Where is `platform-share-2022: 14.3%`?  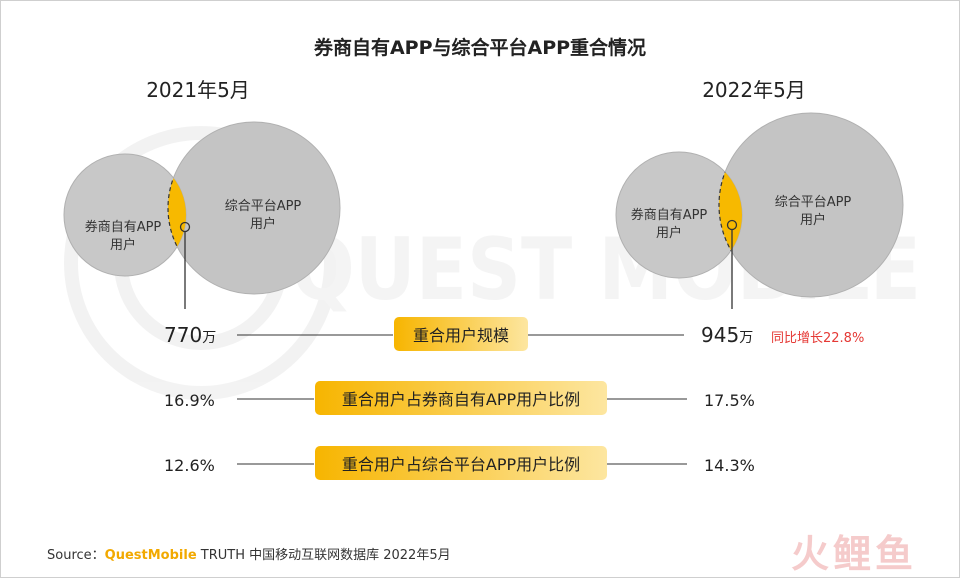
platform-share-2022: 14.3% is located at coordinates (729, 465).